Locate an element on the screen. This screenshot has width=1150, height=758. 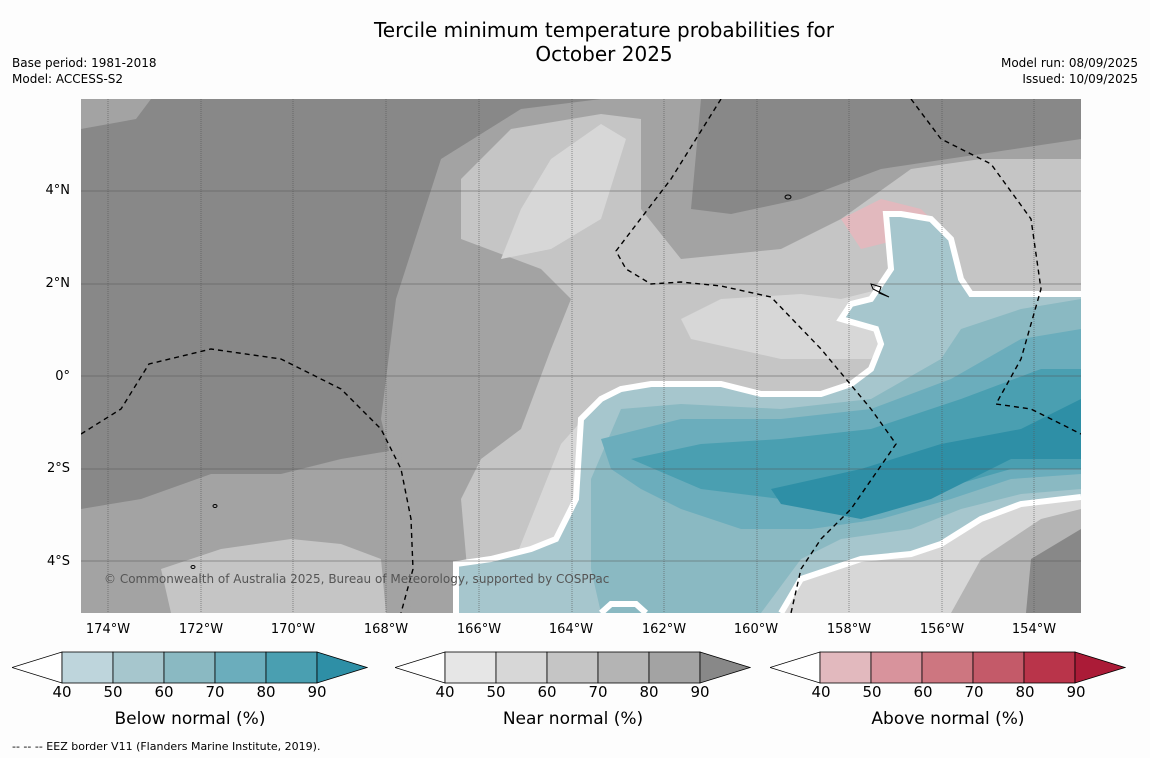
y-tick: 0° is located at coordinates (62, 376).